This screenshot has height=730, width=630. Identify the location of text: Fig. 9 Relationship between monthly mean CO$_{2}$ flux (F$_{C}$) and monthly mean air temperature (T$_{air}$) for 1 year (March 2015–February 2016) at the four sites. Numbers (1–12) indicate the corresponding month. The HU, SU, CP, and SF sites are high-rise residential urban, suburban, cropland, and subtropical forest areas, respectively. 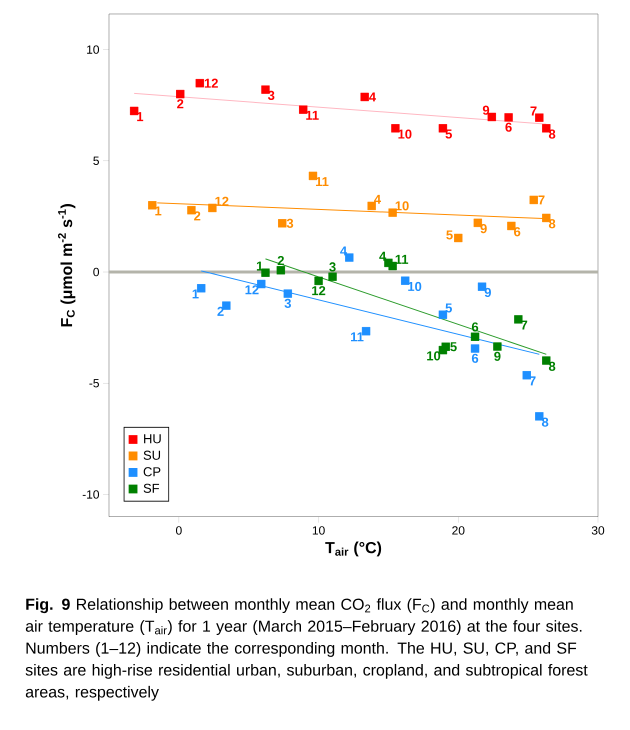
(307, 649).